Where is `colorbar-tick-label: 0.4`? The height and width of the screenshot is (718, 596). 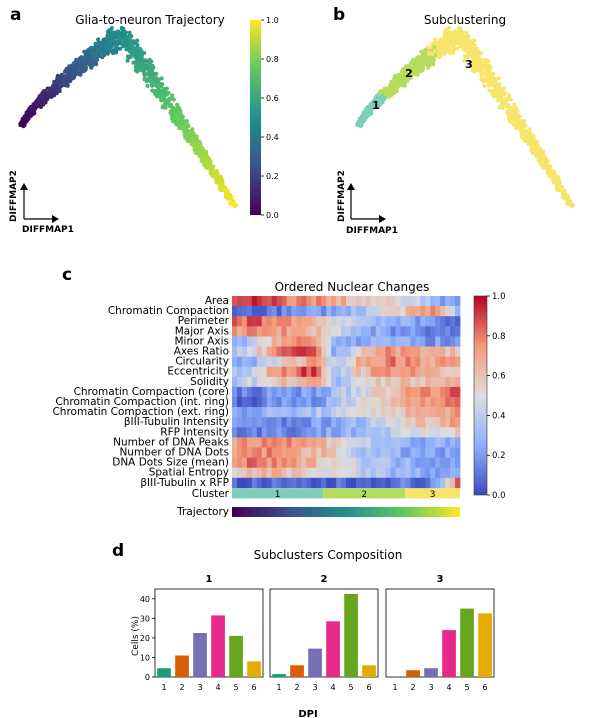 colorbar-tick-label: 0.4 is located at coordinates (272, 137).